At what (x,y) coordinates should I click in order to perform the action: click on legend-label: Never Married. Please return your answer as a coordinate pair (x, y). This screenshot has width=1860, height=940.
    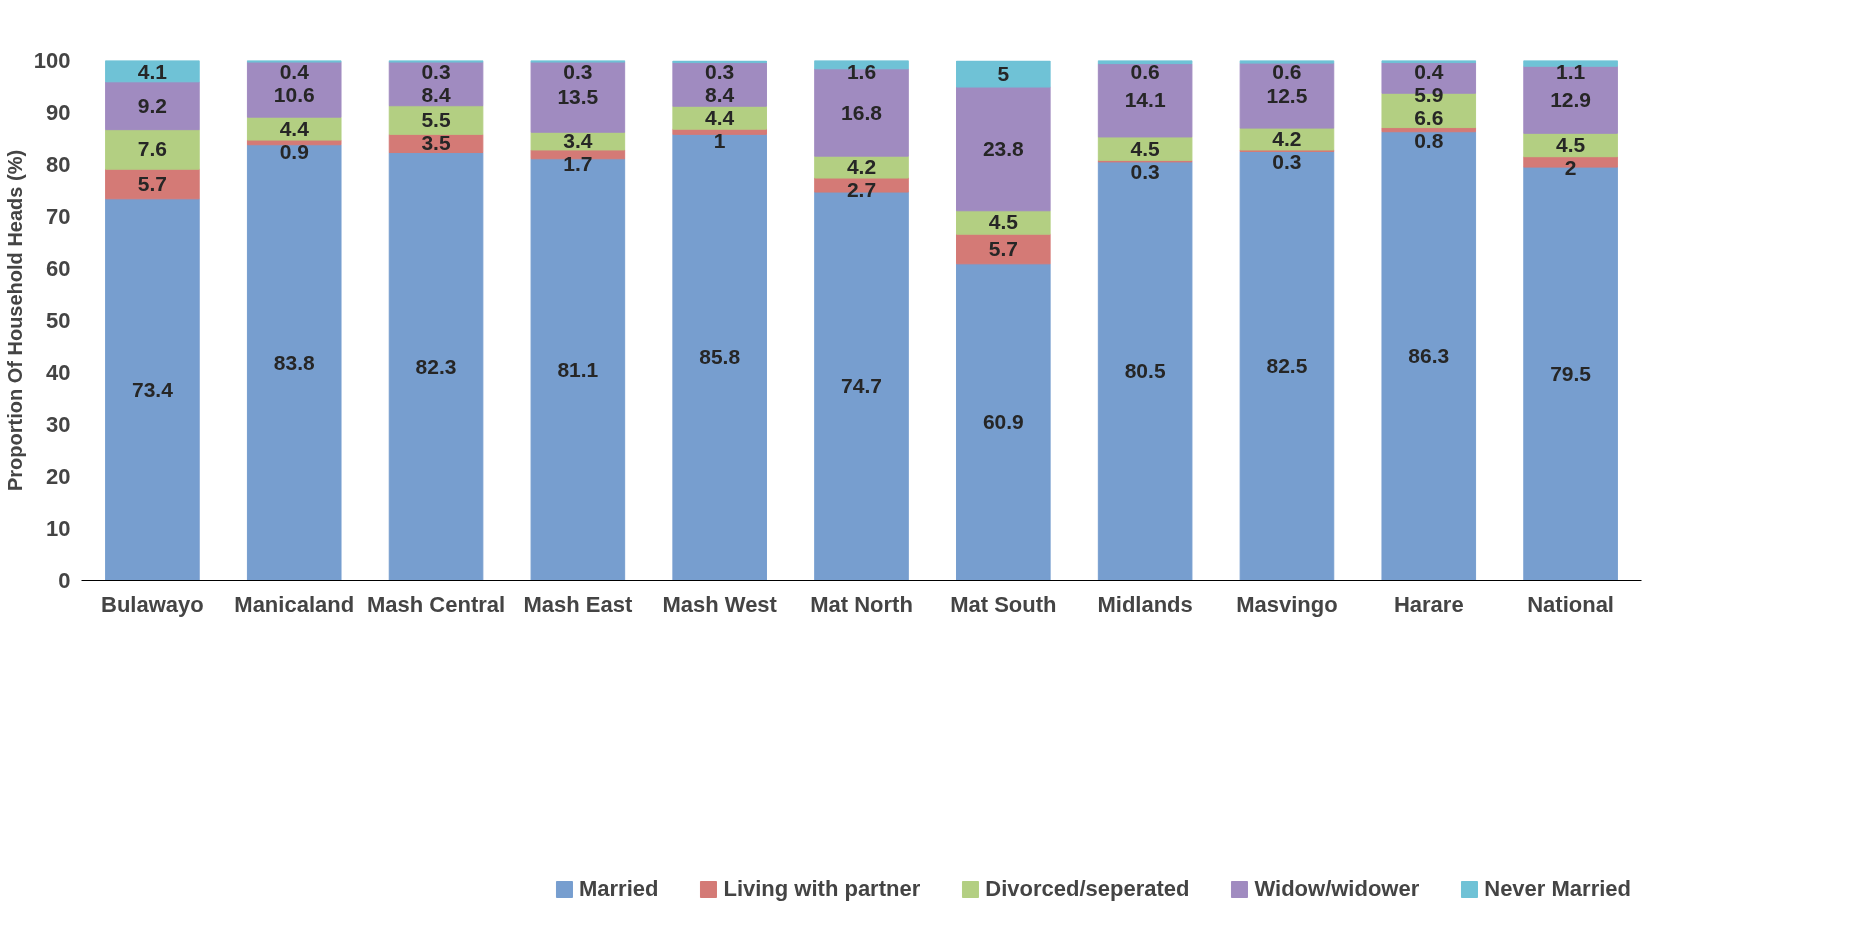
    Looking at the image, I should click on (1557, 889).